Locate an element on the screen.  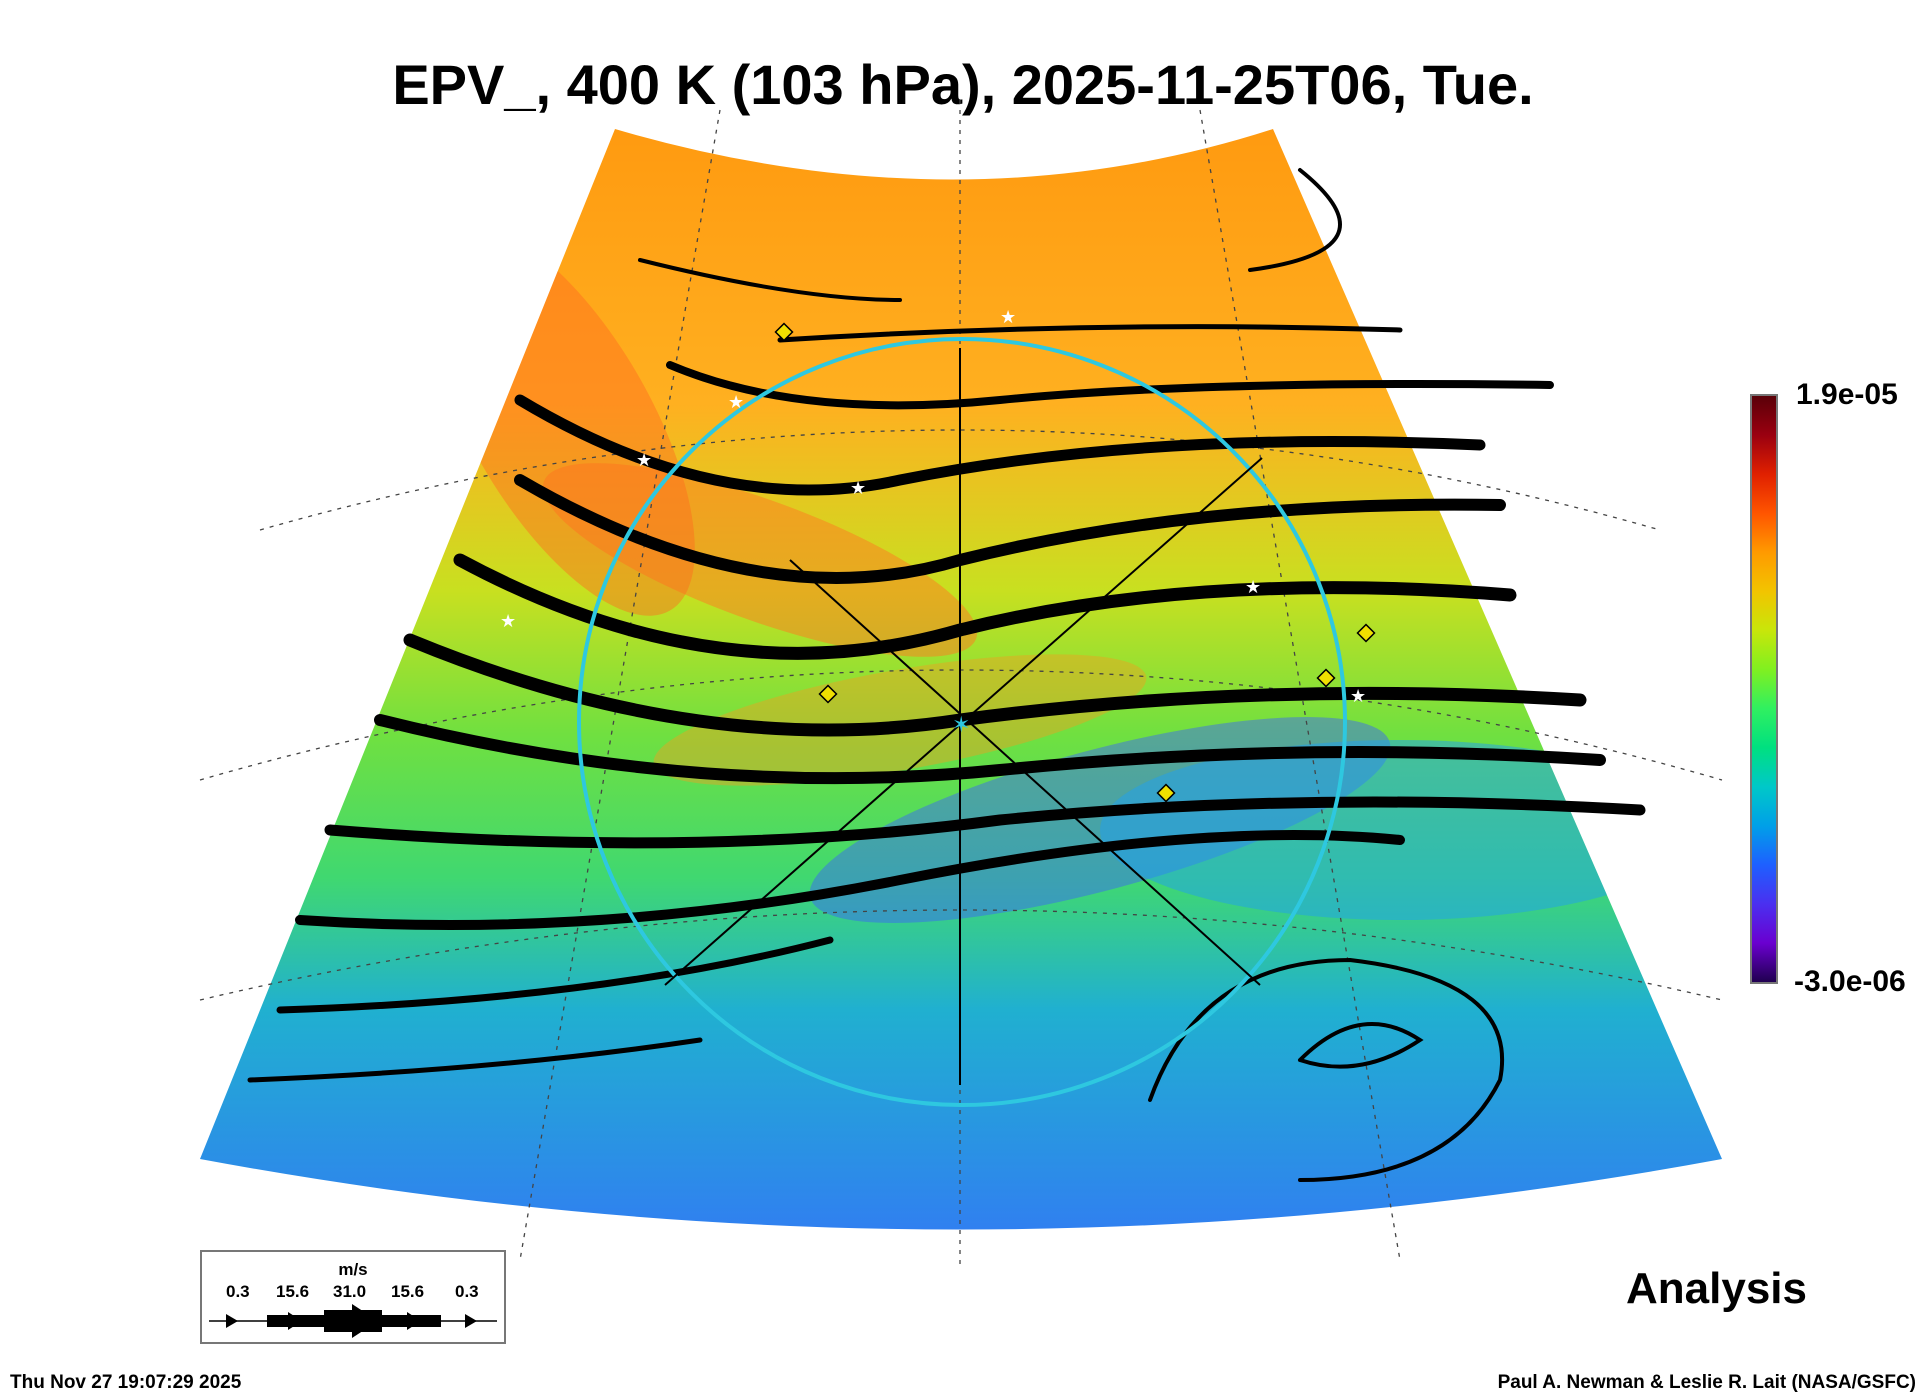
star-markers: ★ ★ ★ ★ ★ ★ ★ ★ is located at coordinates (992, 506).